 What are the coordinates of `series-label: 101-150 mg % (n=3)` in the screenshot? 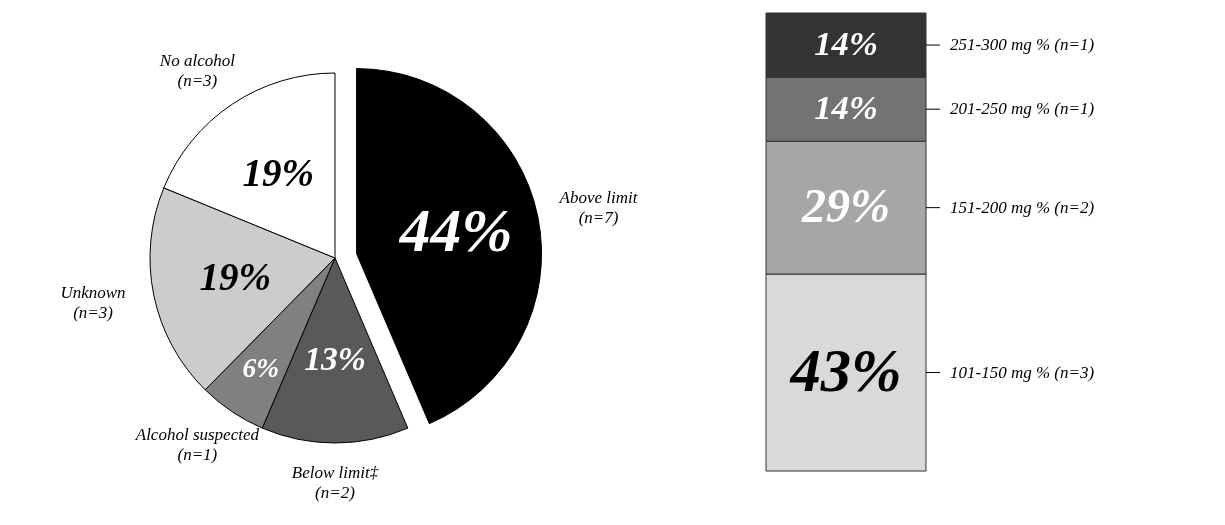 It's located at (1022, 372).